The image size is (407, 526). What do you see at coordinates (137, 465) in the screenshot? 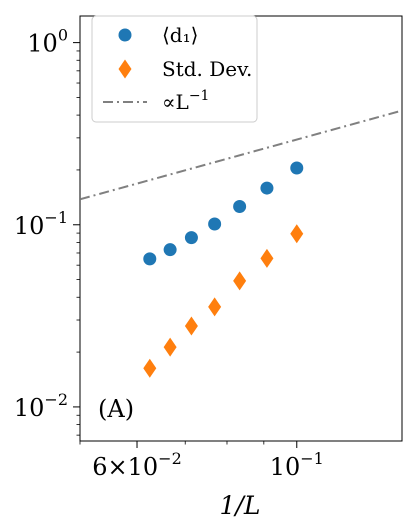
I see `x-tick-label: 6×10⁻²` at bounding box center [137, 465].